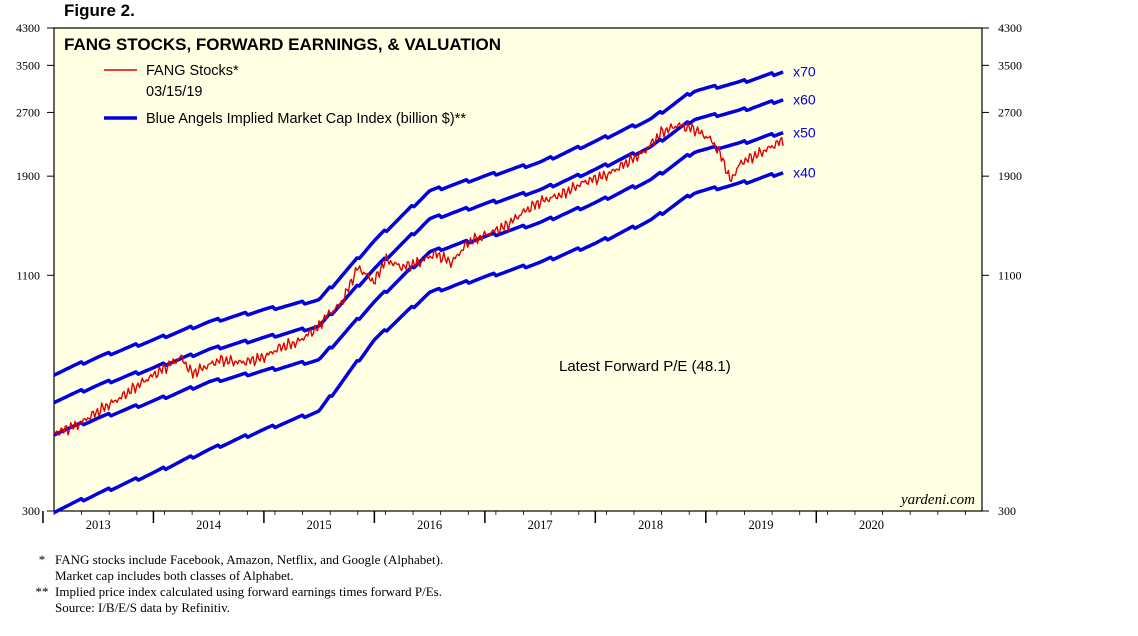 The height and width of the screenshot is (636, 1138). Describe the element at coordinates (804, 72) in the screenshot. I see `band-label-x70: x70` at that location.